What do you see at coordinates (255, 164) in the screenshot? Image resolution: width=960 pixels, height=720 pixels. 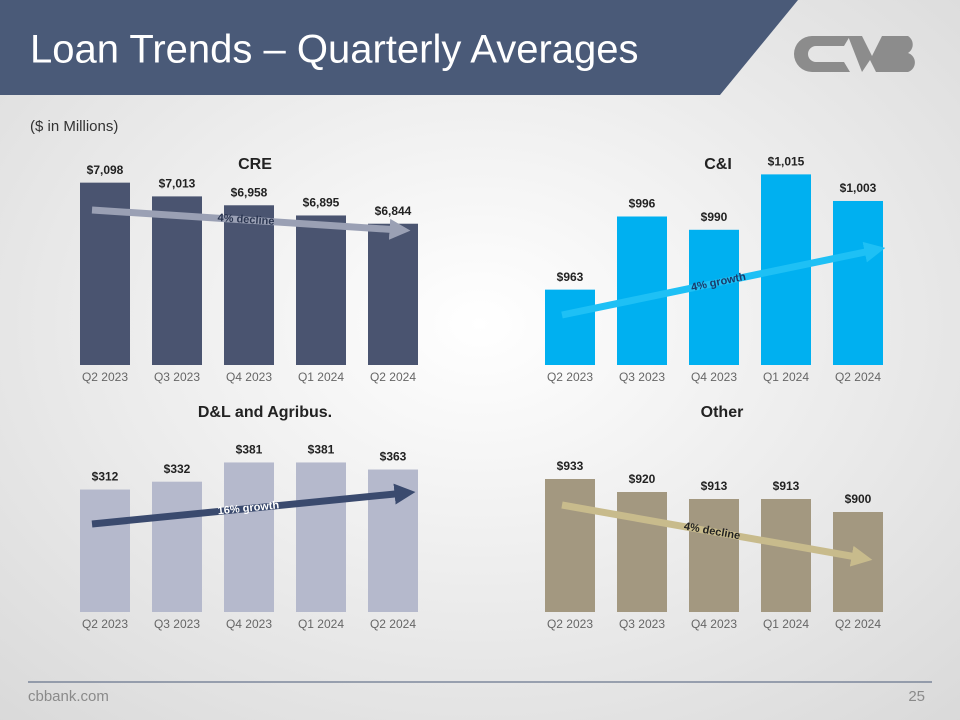 I see `chart-title: CRE` at bounding box center [255, 164].